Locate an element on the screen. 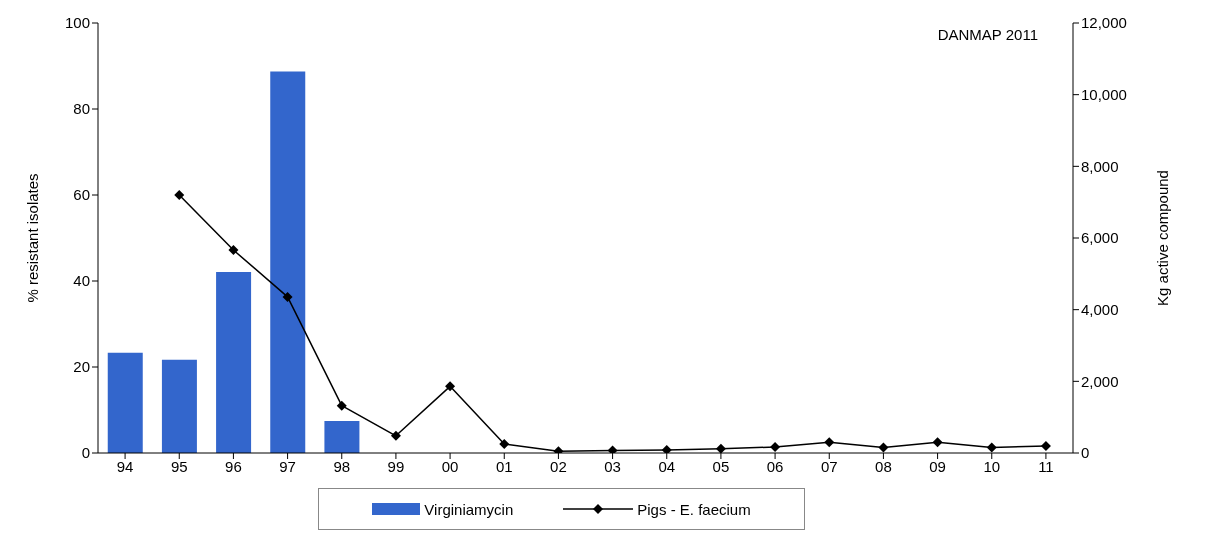 The width and height of the screenshot is (1205, 541). x-tick-label: 01 is located at coordinates (504, 466).